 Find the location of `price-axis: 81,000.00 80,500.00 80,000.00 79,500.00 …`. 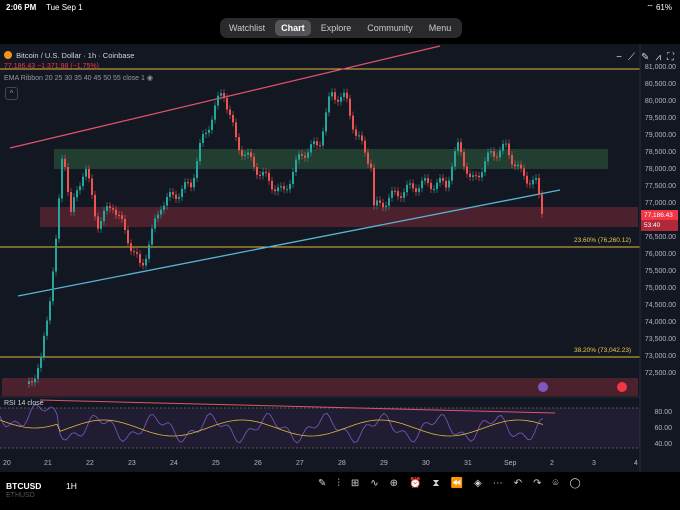

price-axis: 81,000.00 80,500.00 80,000.00 79,500.00 … is located at coordinates (660, 258).